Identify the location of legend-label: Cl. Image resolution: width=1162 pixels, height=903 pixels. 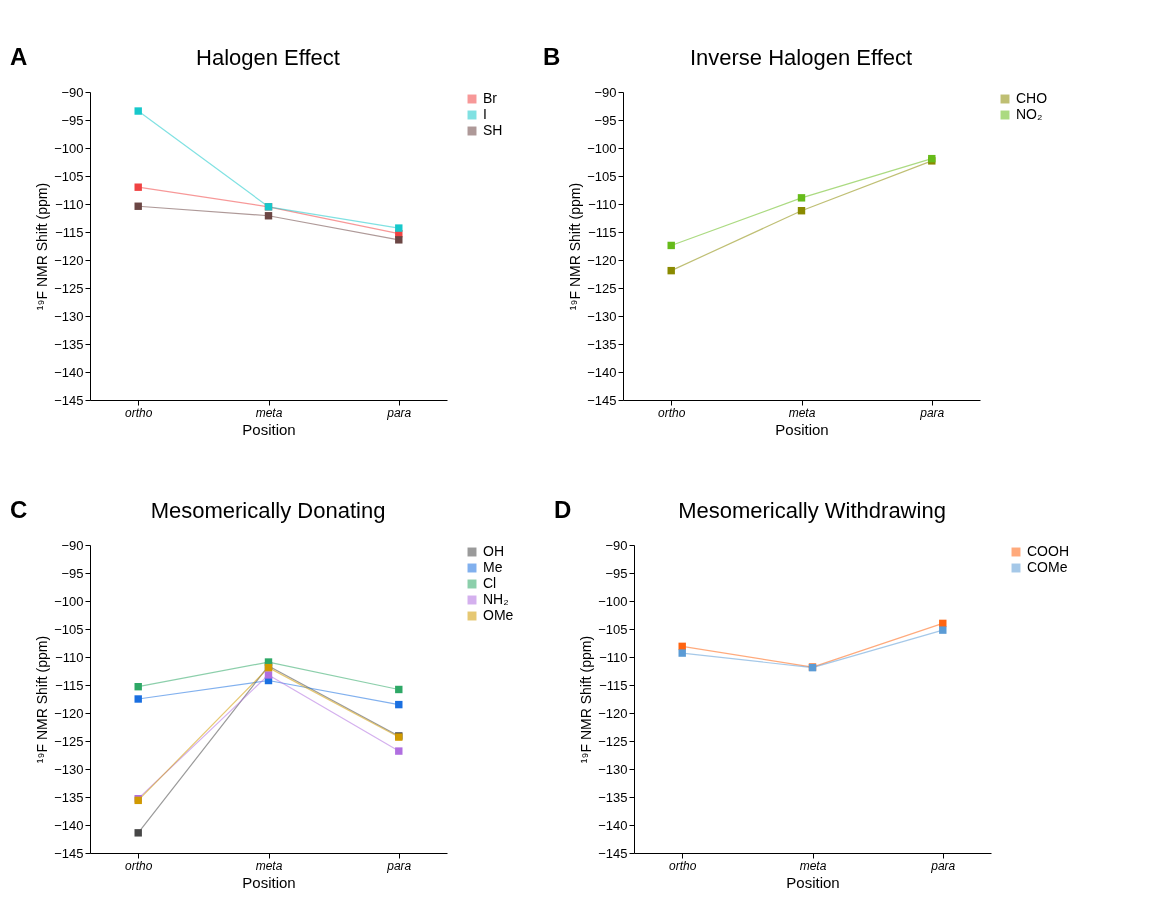
(490, 583).